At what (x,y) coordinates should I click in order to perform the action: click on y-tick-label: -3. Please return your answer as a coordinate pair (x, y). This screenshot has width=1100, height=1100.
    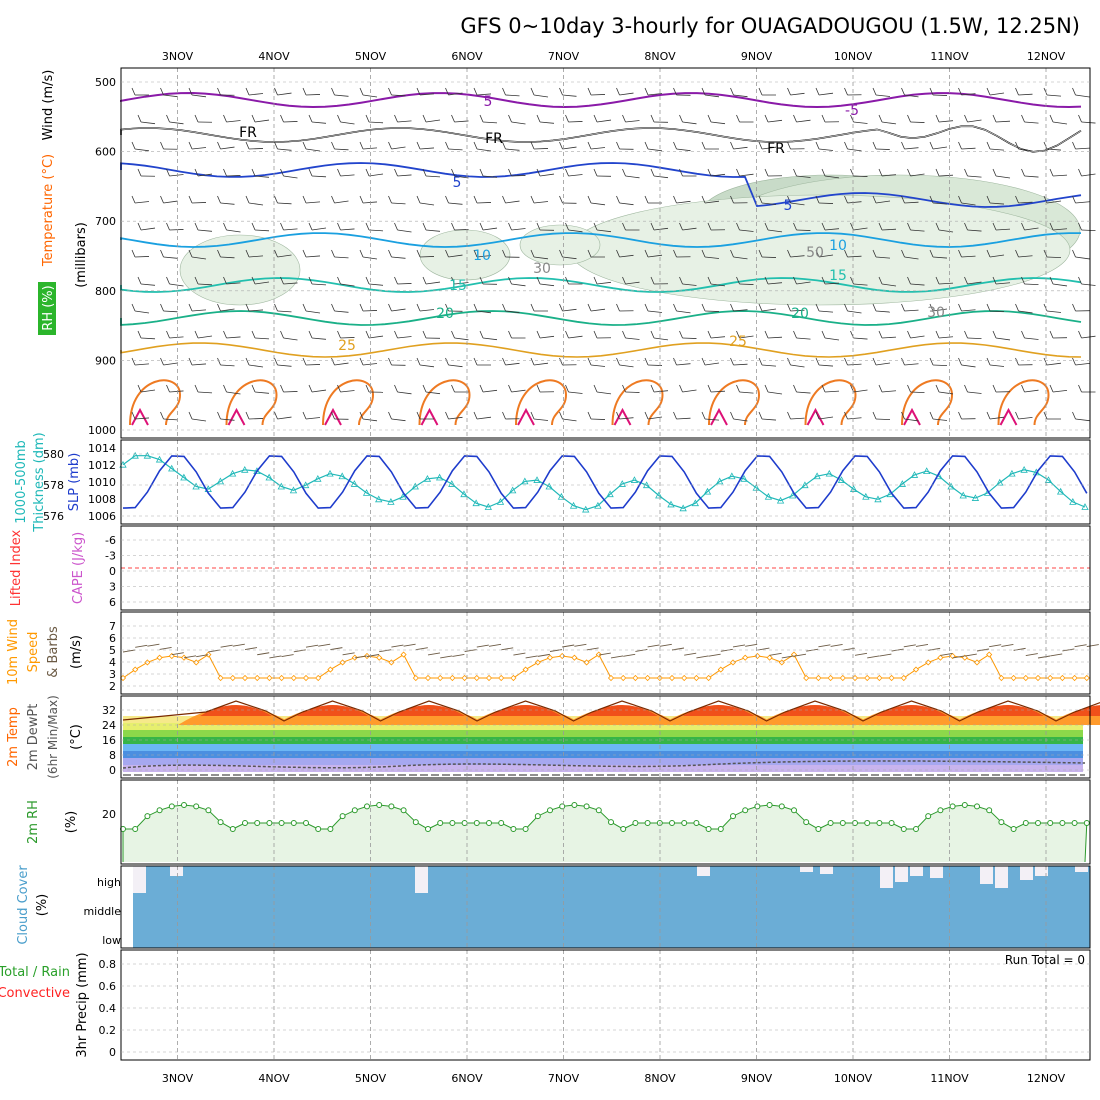
    Looking at the image, I should click on (110, 556).